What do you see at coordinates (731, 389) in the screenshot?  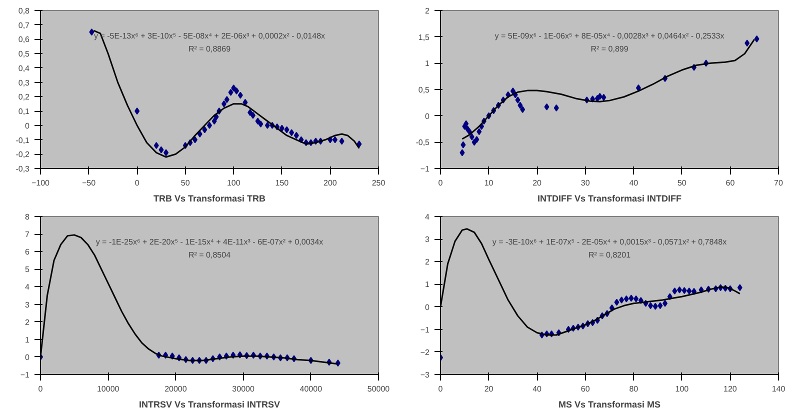 I see `x-tick-label: 120` at bounding box center [731, 389].